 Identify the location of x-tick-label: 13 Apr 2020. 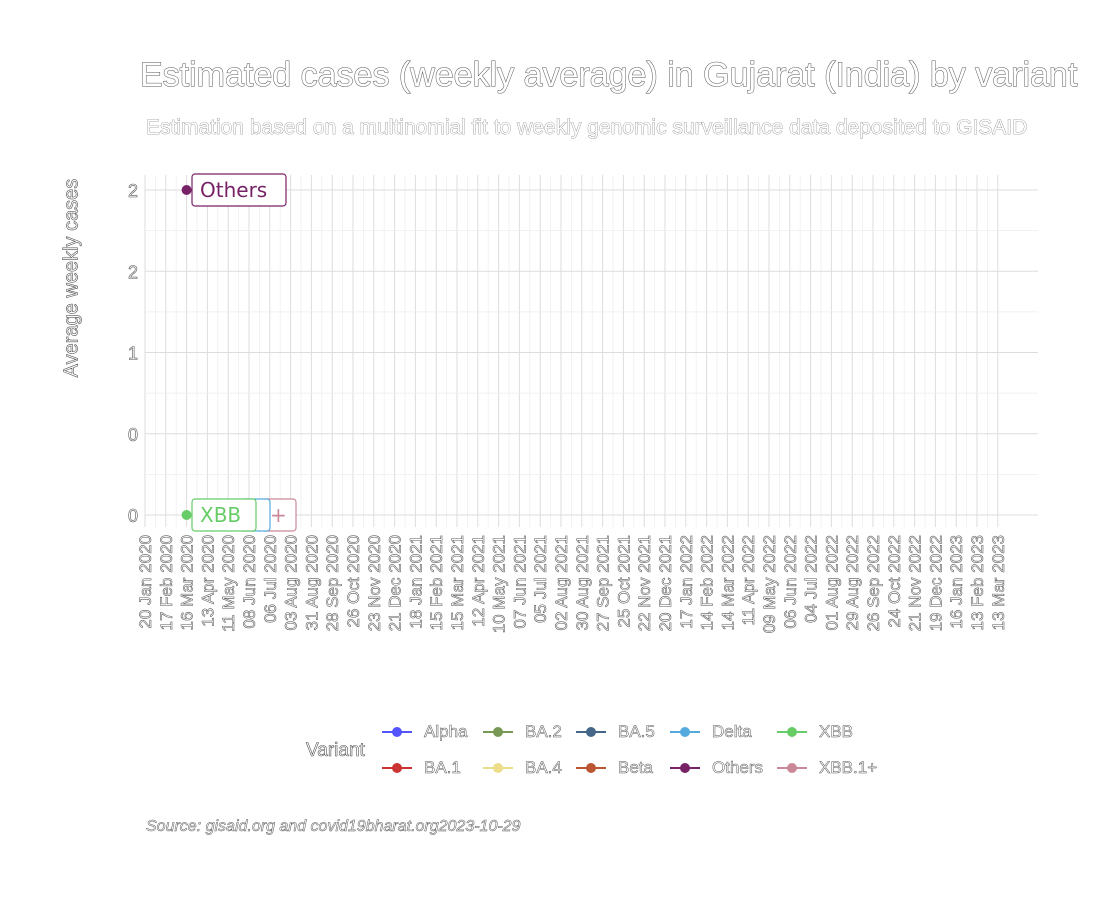
(207, 581).